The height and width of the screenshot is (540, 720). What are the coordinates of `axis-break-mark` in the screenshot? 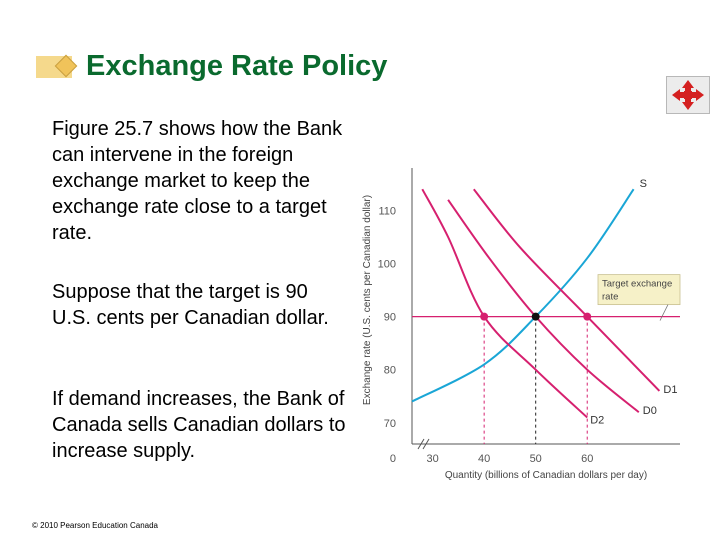 It's located at (423, 444).